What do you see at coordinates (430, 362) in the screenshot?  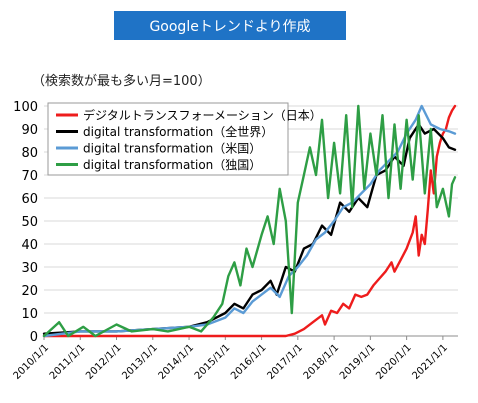 I see `x-tick-label: 2021/1/1` at bounding box center [430, 362].